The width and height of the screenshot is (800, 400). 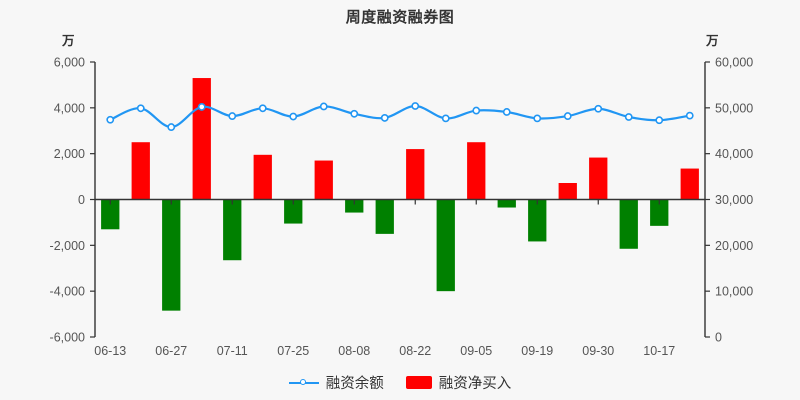 I want to click on legend-item-rongzi-jingmairu: 融资净买入, so click(x=458, y=382).